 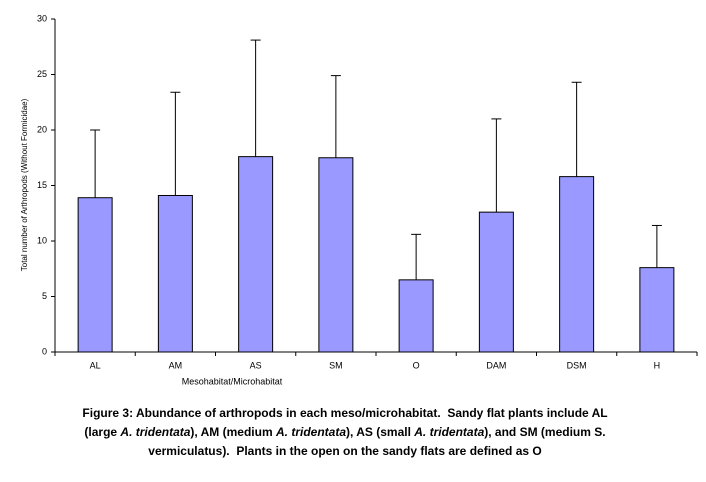 What do you see at coordinates (44, 296) in the screenshot?
I see `y-tick-label: 5` at bounding box center [44, 296].